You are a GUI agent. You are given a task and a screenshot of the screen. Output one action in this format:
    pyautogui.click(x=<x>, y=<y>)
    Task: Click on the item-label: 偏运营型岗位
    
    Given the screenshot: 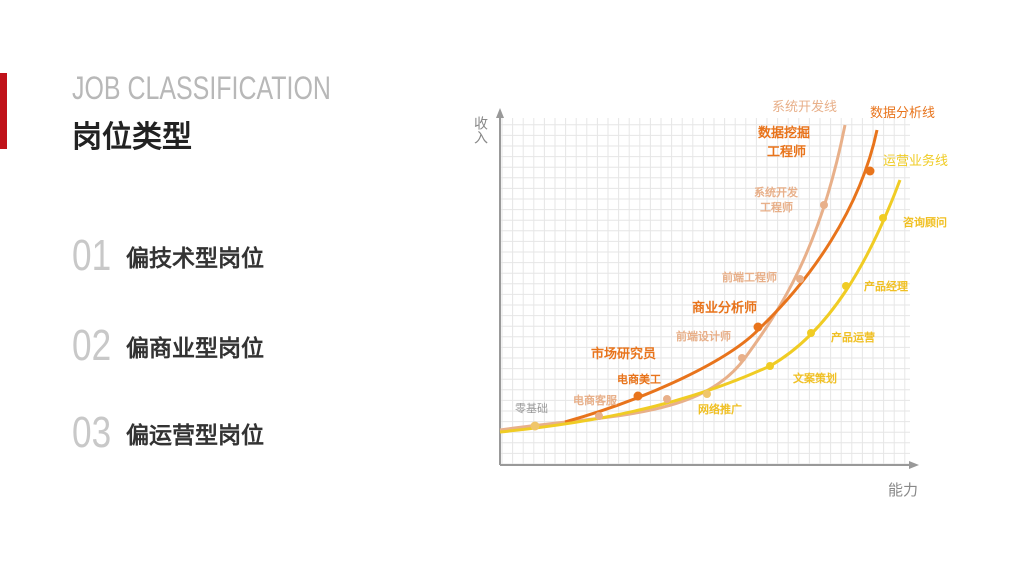 What is the action you would take?
    pyautogui.click(x=195, y=436)
    